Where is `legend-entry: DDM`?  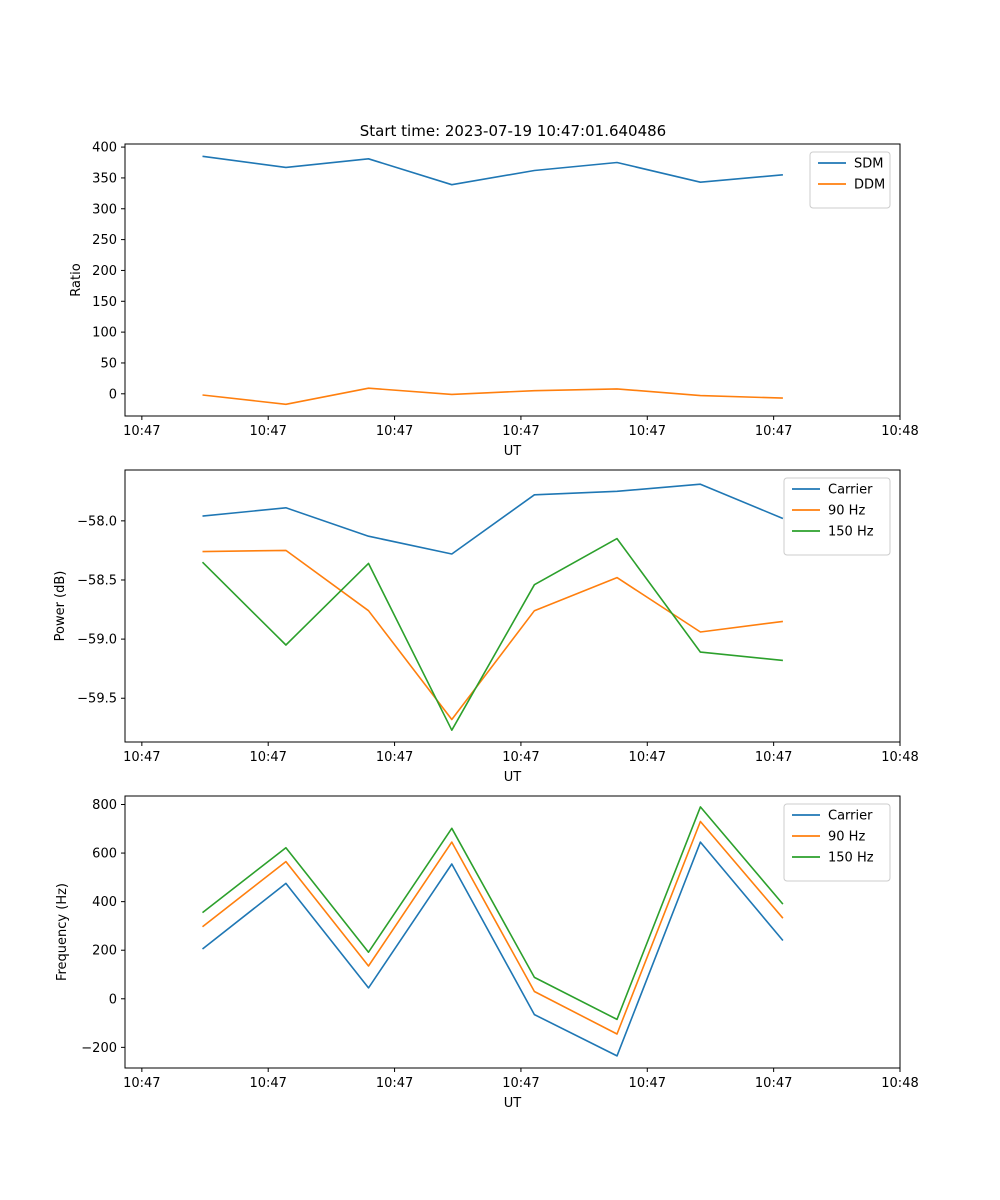
legend-entry: DDM is located at coordinates (869, 185).